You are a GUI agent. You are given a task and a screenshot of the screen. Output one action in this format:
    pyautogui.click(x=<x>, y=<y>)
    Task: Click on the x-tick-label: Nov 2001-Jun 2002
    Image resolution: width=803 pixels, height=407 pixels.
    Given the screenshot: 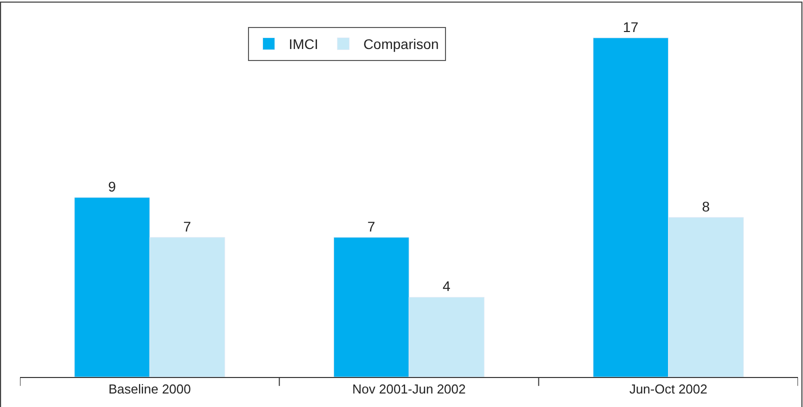 What is the action you would take?
    pyautogui.click(x=409, y=389)
    